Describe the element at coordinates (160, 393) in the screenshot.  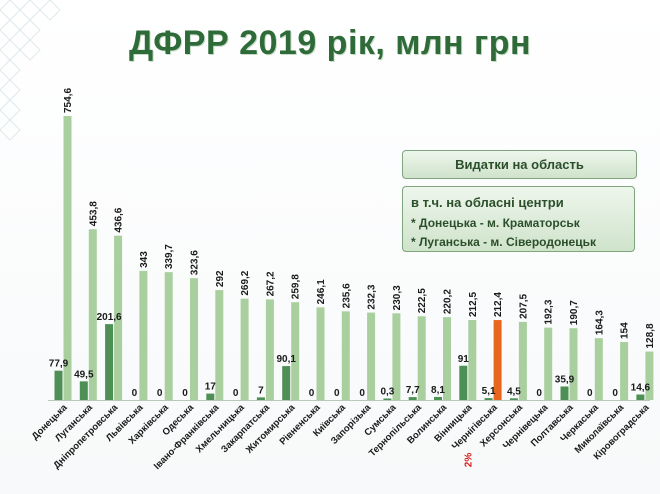
I see `label-center-4: 0` at that location.